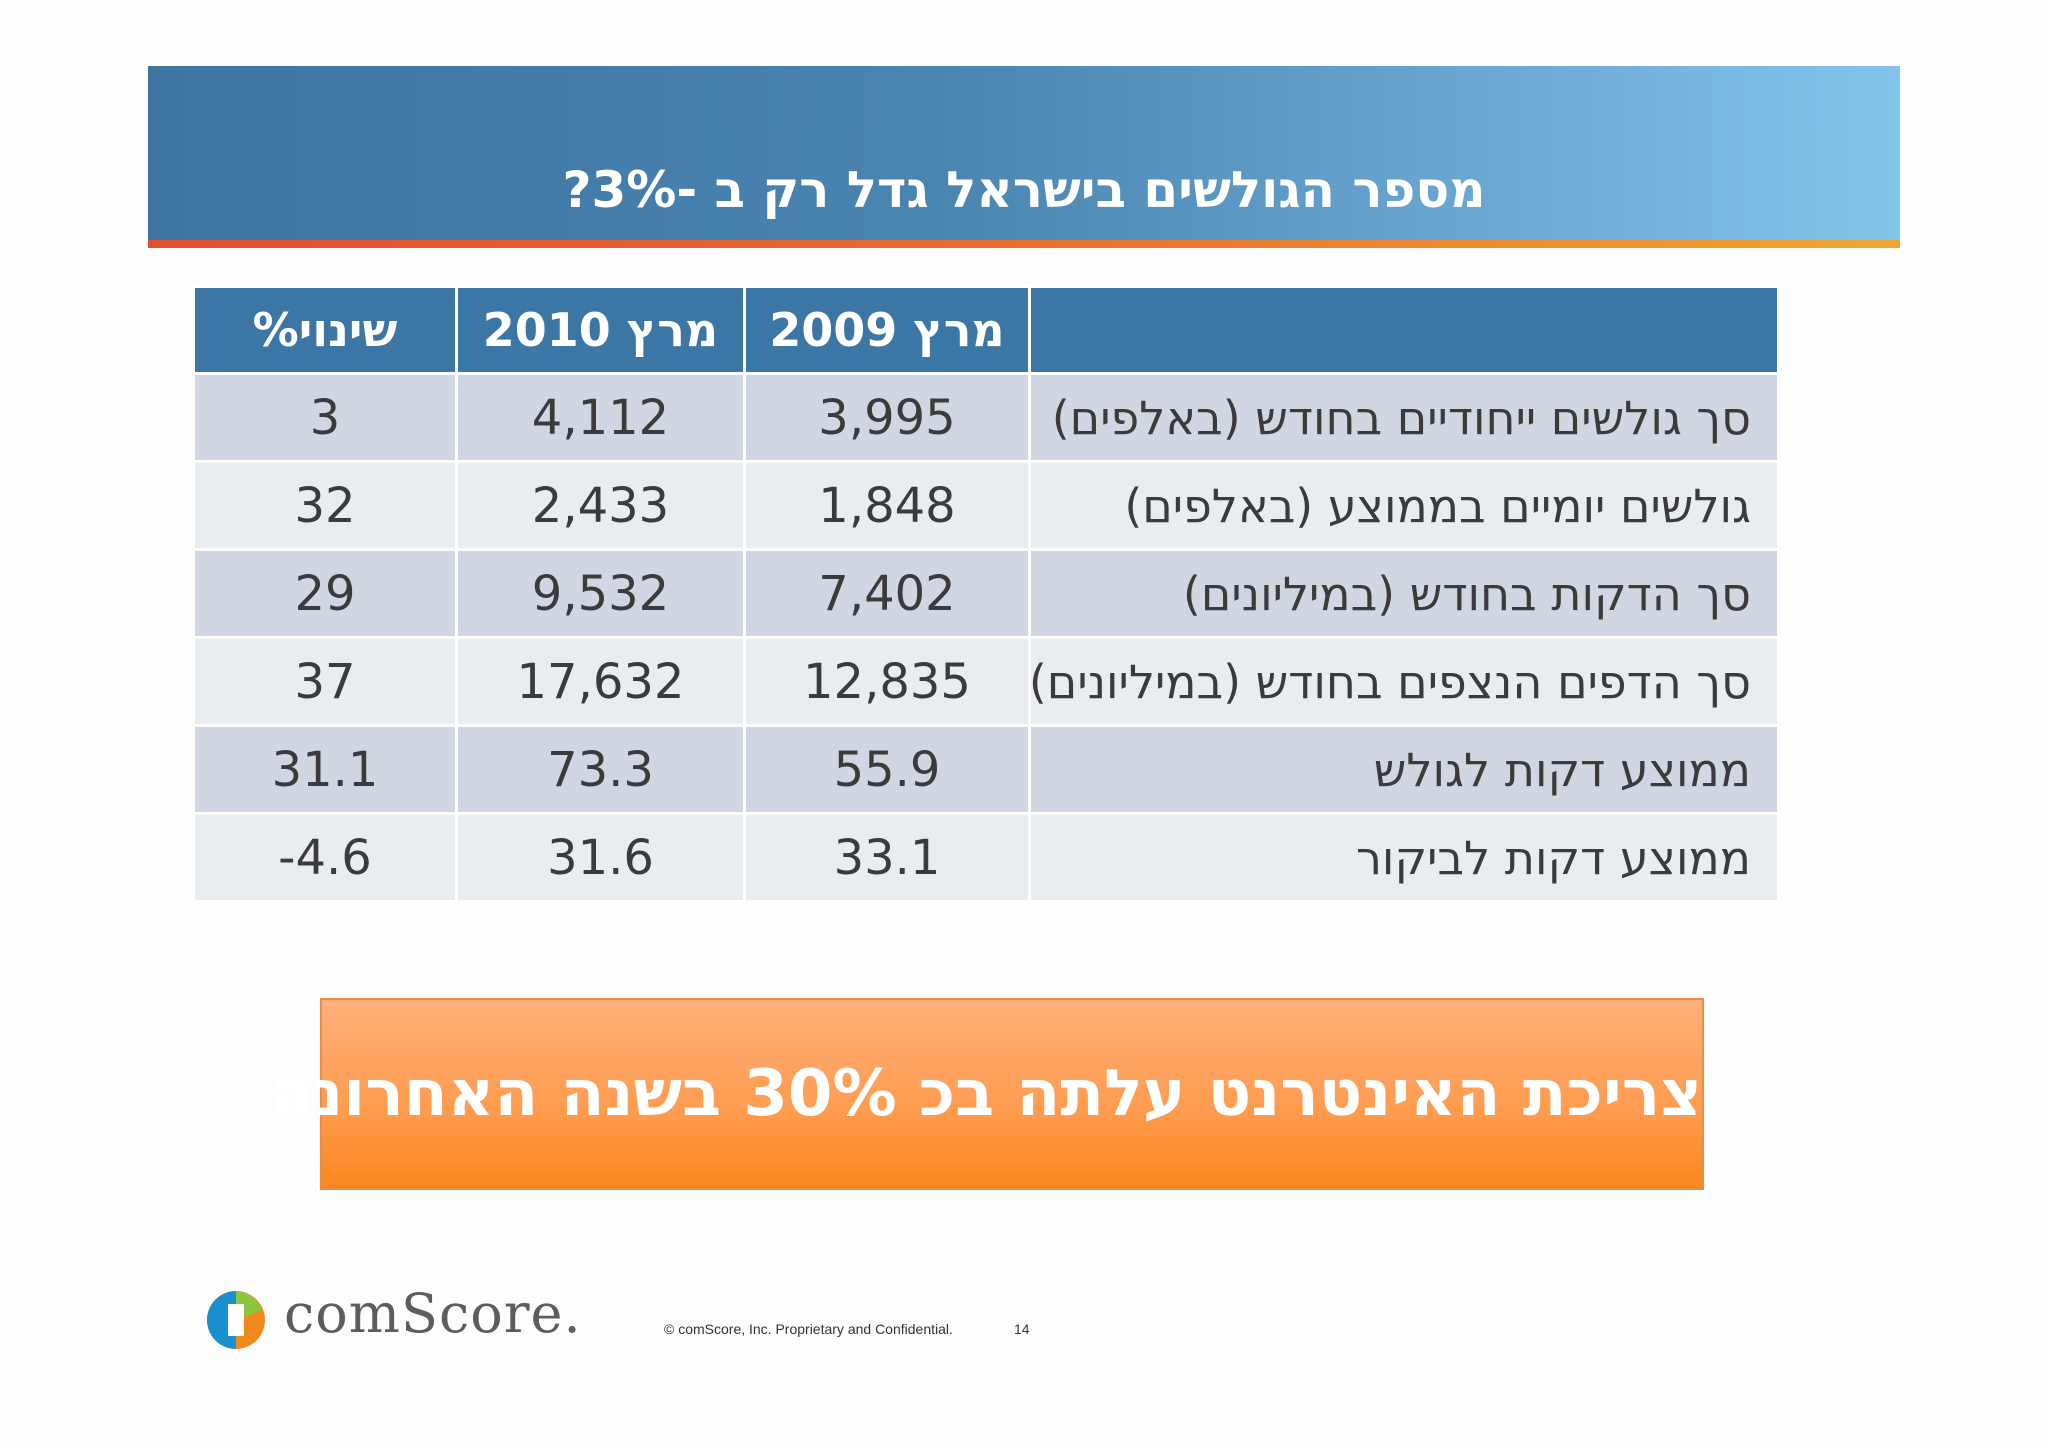 This screenshot has height=1447, width=2048. What do you see at coordinates (1024, 153) in the screenshot?
I see `title-banner` at bounding box center [1024, 153].